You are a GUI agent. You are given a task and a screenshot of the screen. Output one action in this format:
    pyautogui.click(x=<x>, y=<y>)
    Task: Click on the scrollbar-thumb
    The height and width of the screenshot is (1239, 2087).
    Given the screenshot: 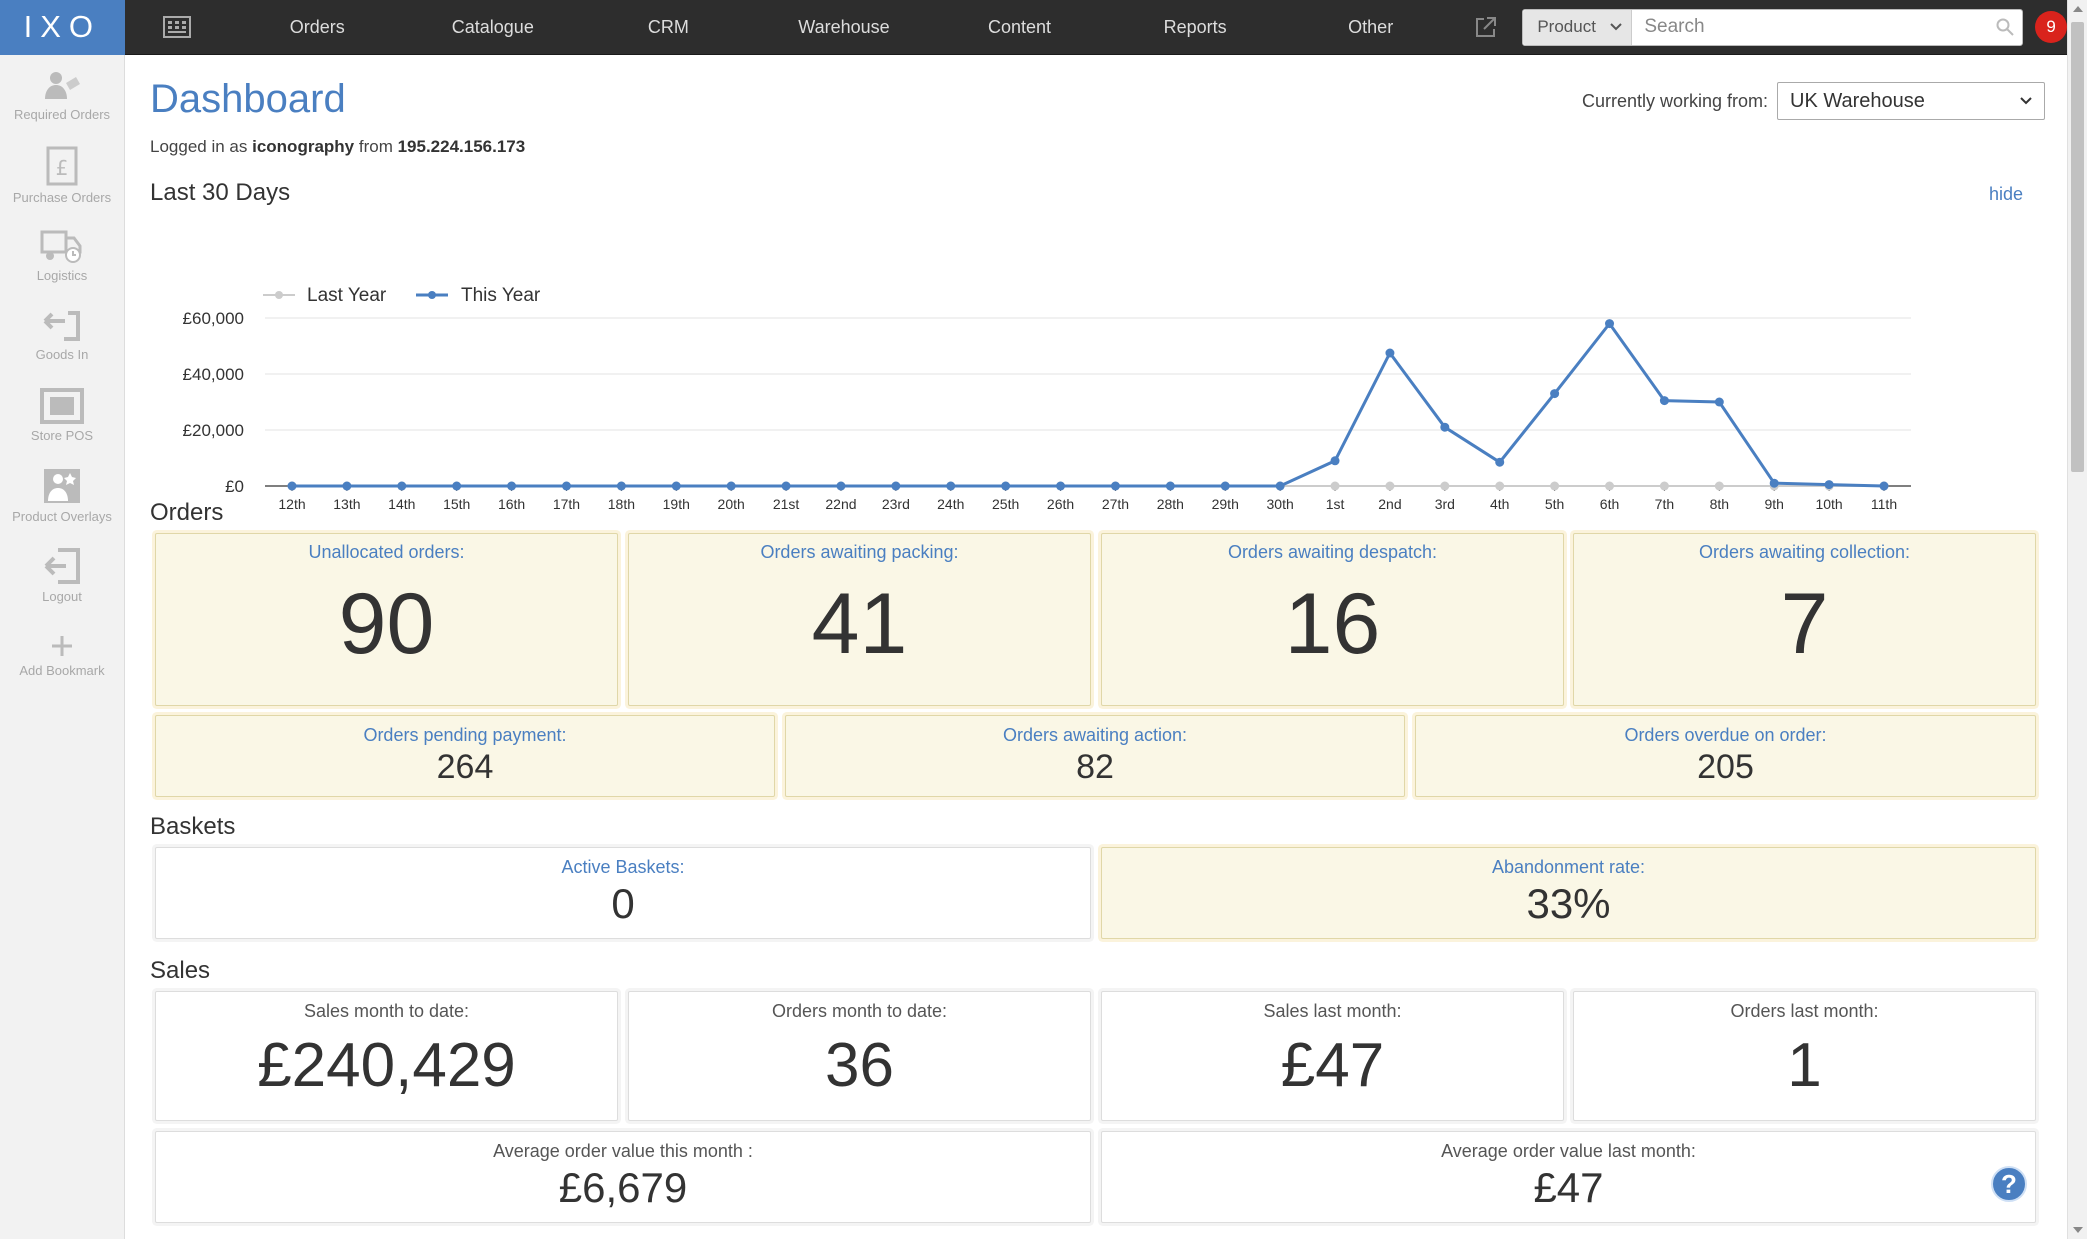 What is the action you would take?
    pyautogui.click(x=2077, y=247)
    